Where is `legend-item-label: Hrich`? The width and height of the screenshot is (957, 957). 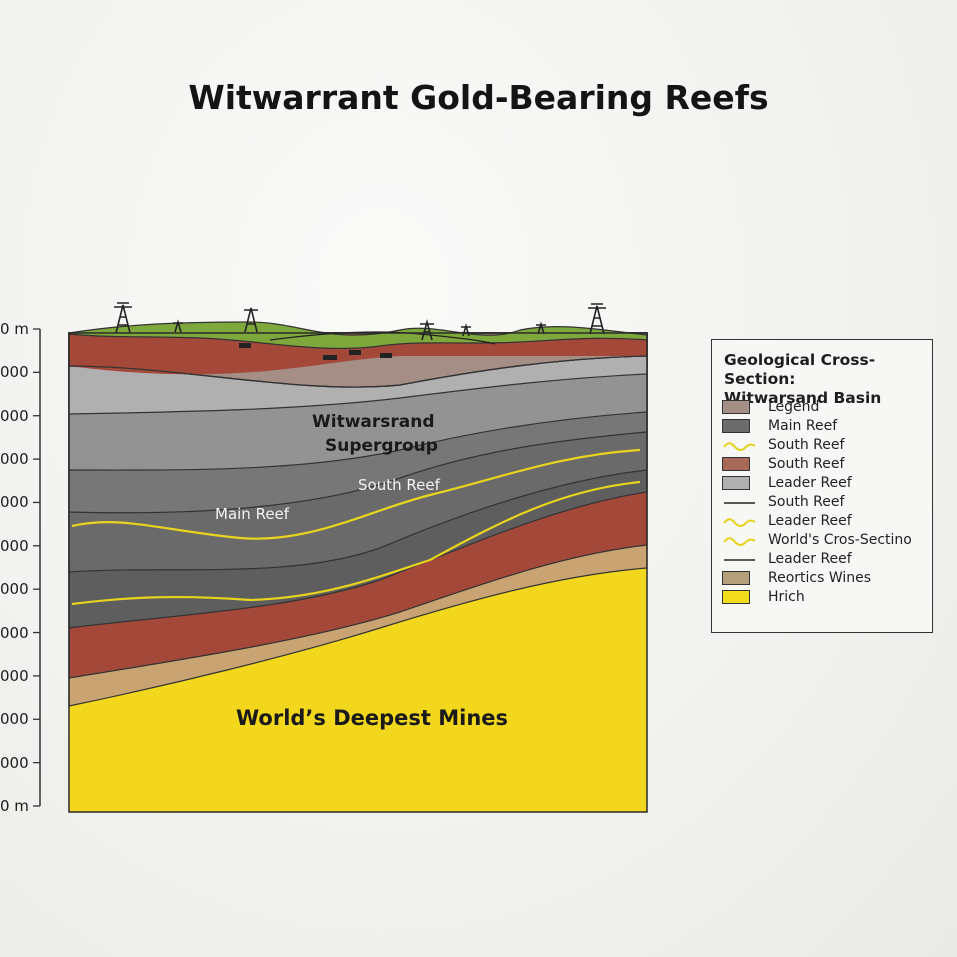
legend-item-label: Hrich is located at coordinates (786, 597).